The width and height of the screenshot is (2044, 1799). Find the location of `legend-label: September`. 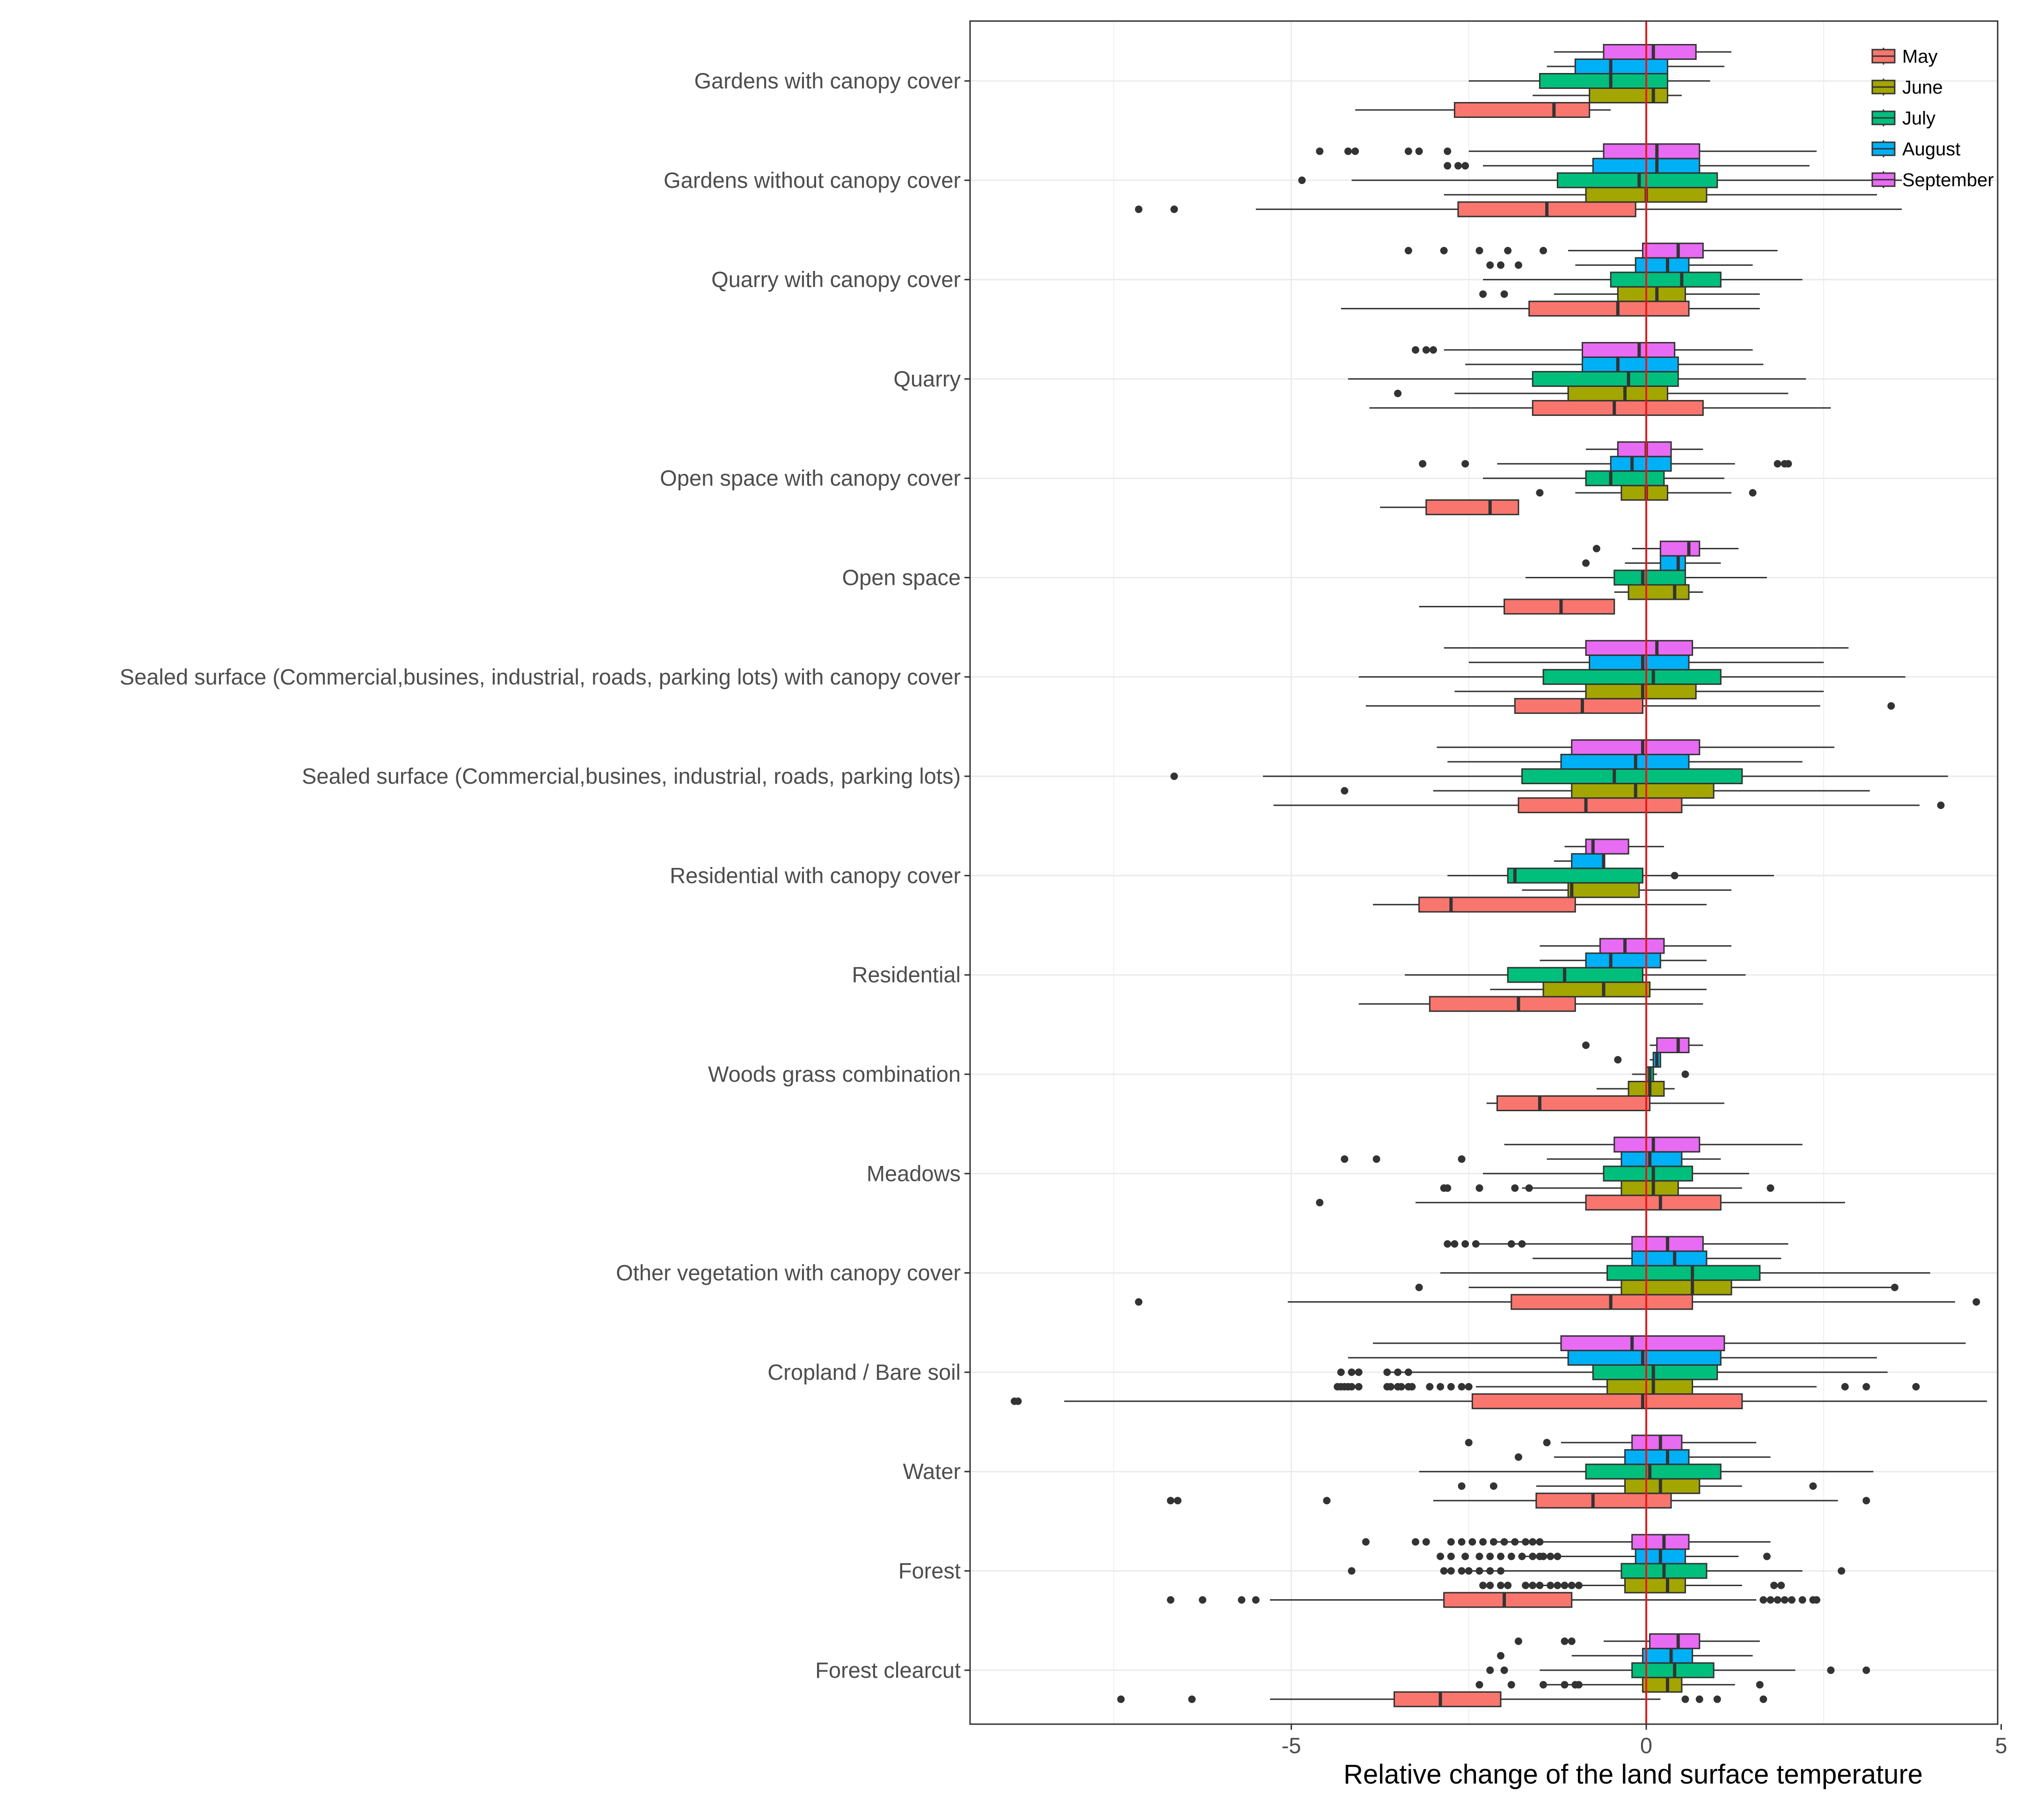

legend-label: September is located at coordinates (1948, 180).